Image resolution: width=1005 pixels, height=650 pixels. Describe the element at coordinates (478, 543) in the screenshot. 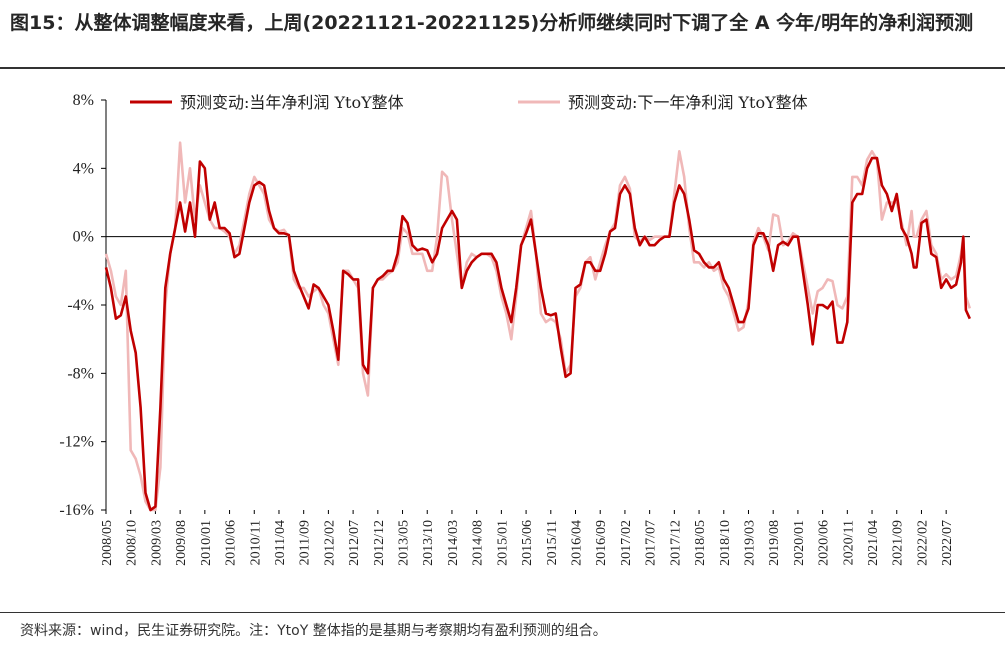

I see `x-tick-label: 2014/08` at that location.